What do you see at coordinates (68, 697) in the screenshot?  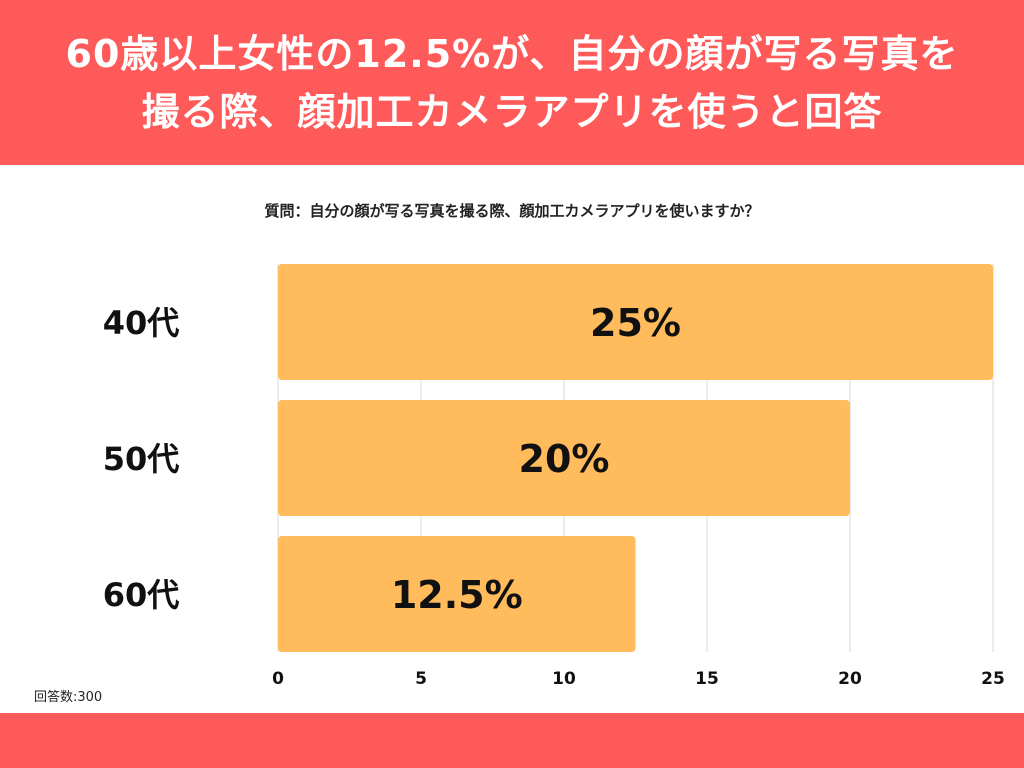 I see `sample-size: 回答数:300` at bounding box center [68, 697].